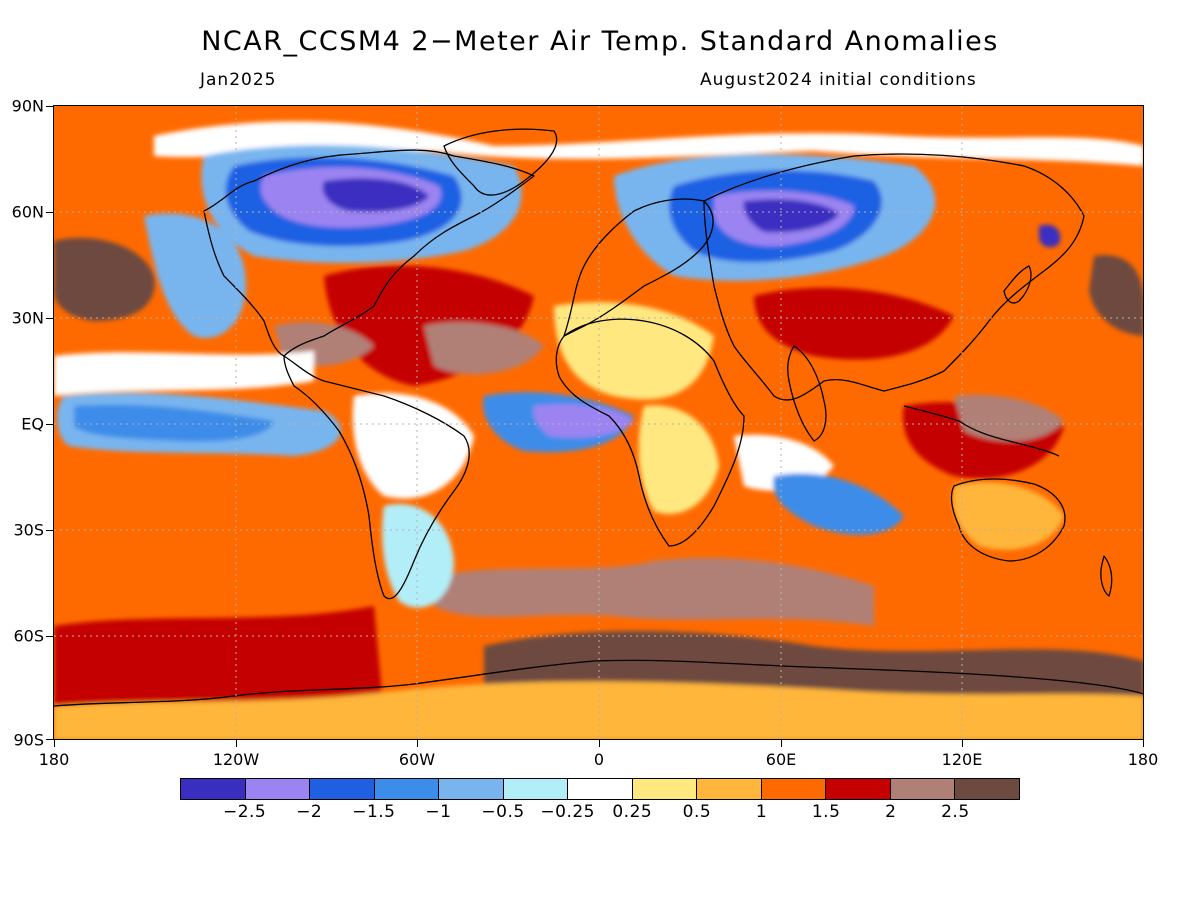 This screenshot has width=1200, height=900. I want to click on lon-label-0: 0, so click(599, 759).